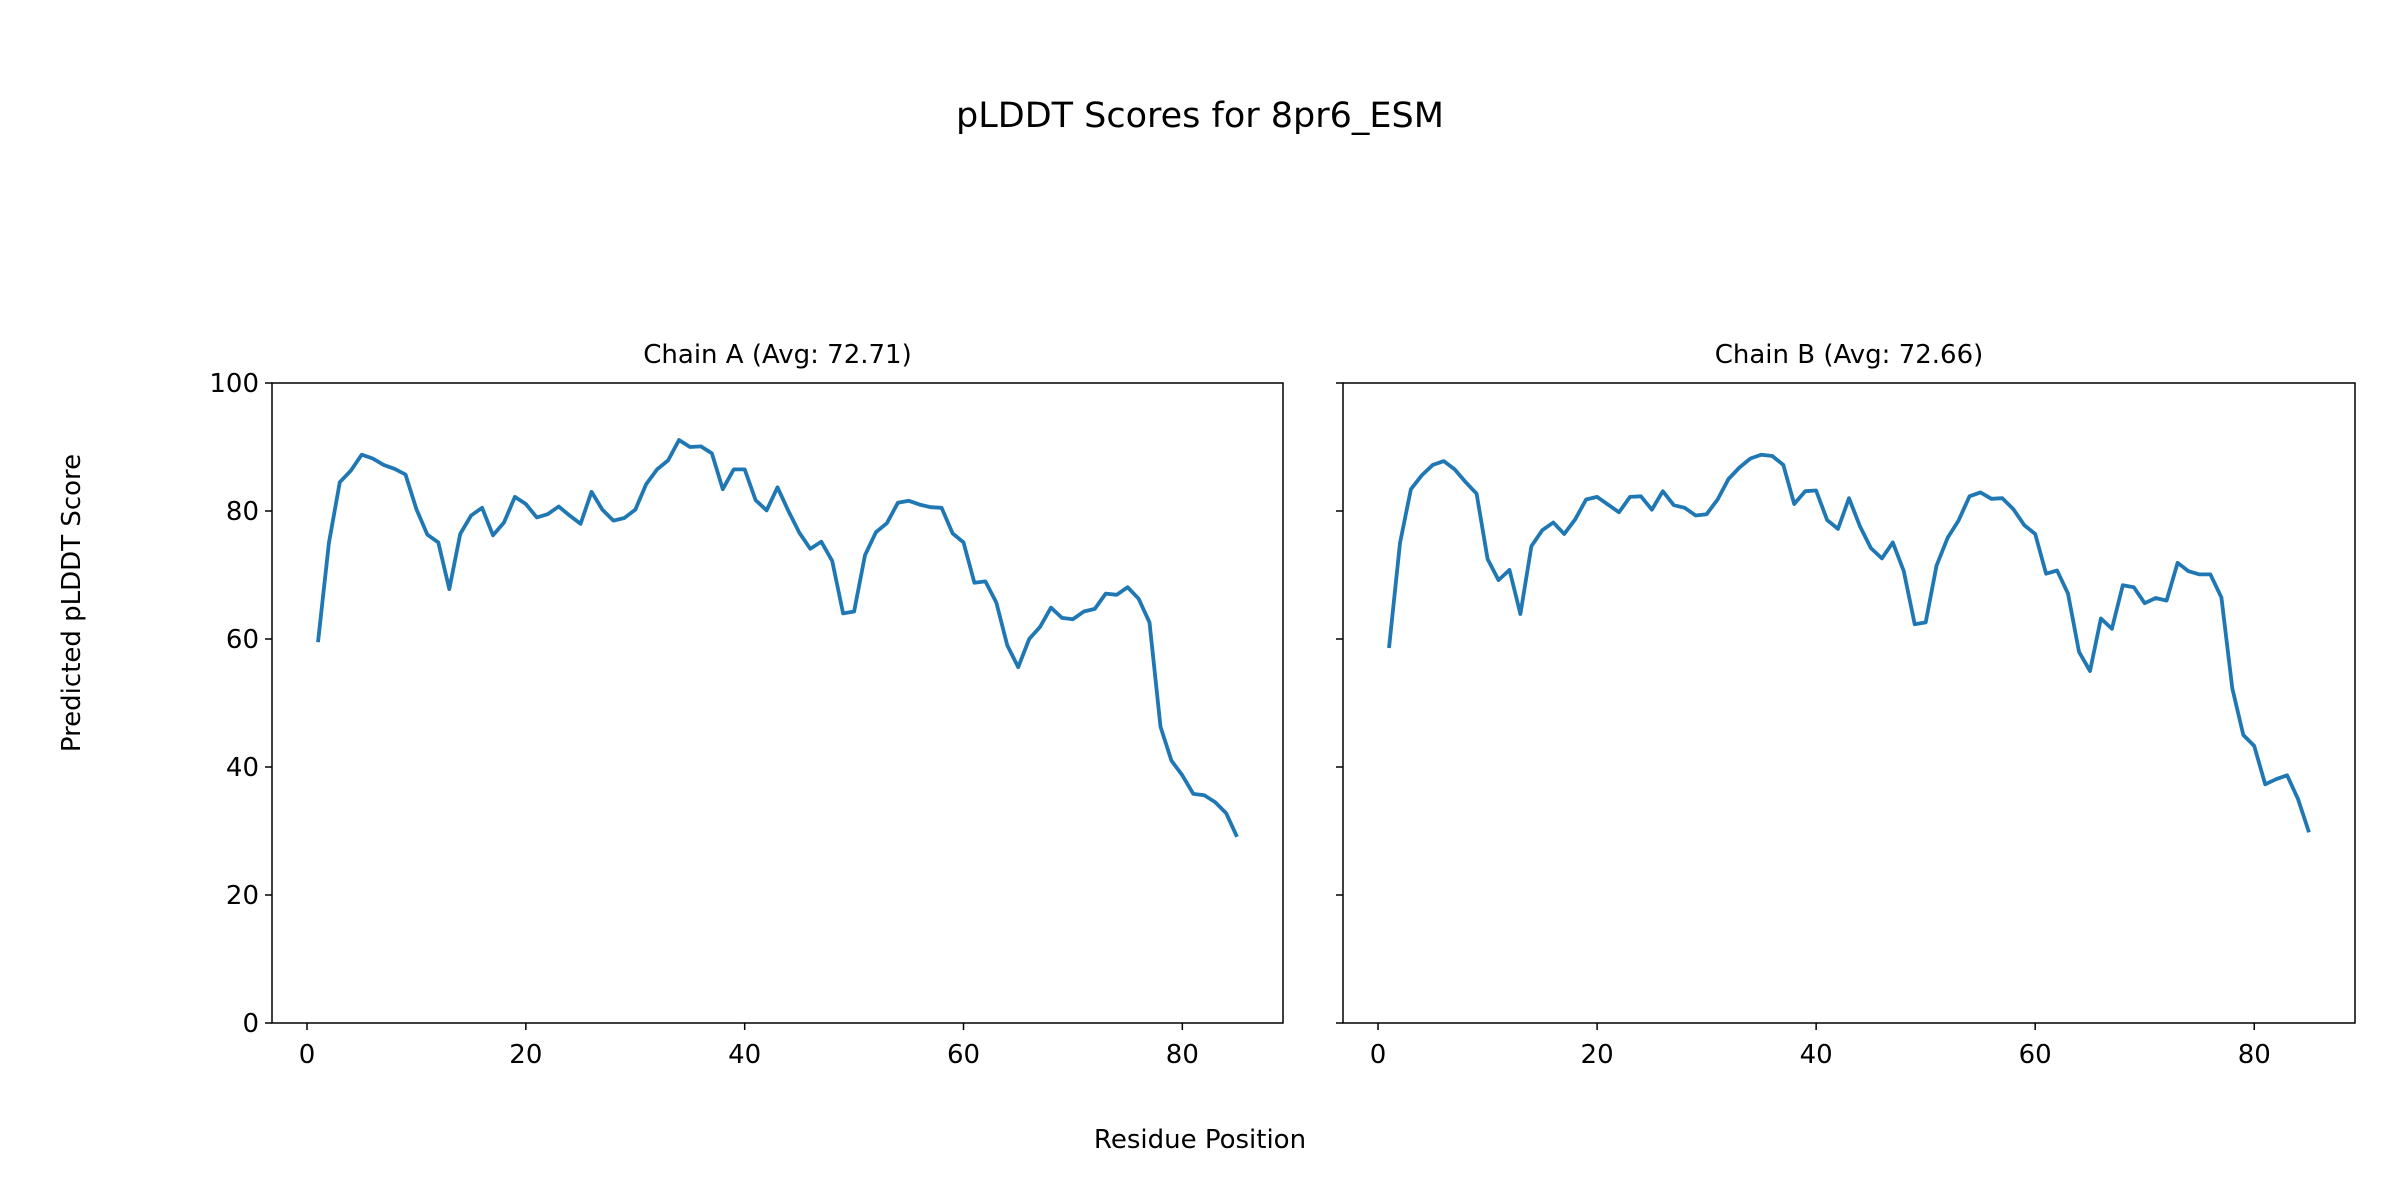 The height and width of the screenshot is (1200, 2400). Describe the element at coordinates (242, 768) in the screenshot. I see `y-tick-label: 40` at that location.